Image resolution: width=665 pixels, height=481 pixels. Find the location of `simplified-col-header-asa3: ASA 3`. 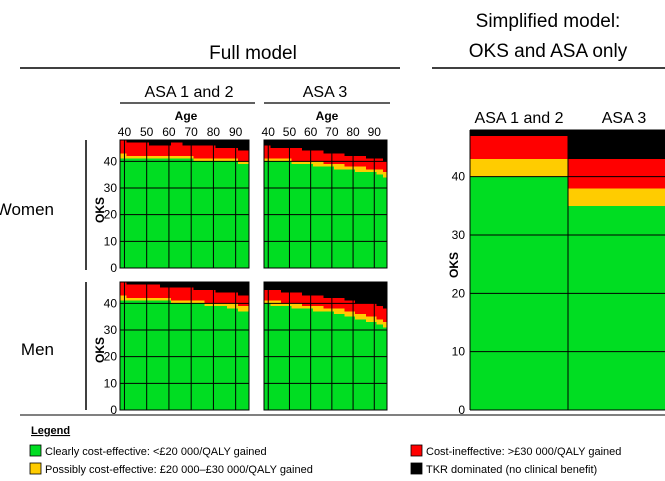

simplified-col-header-asa3: ASA 3 is located at coordinates (624, 118).